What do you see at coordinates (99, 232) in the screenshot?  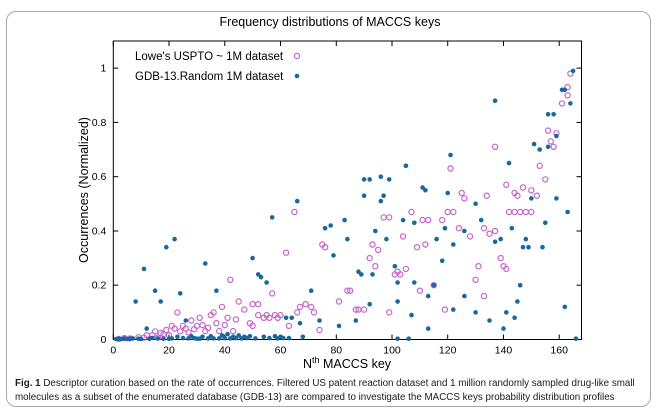 I see `y-tick-label: 0.4` at bounding box center [99, 232].